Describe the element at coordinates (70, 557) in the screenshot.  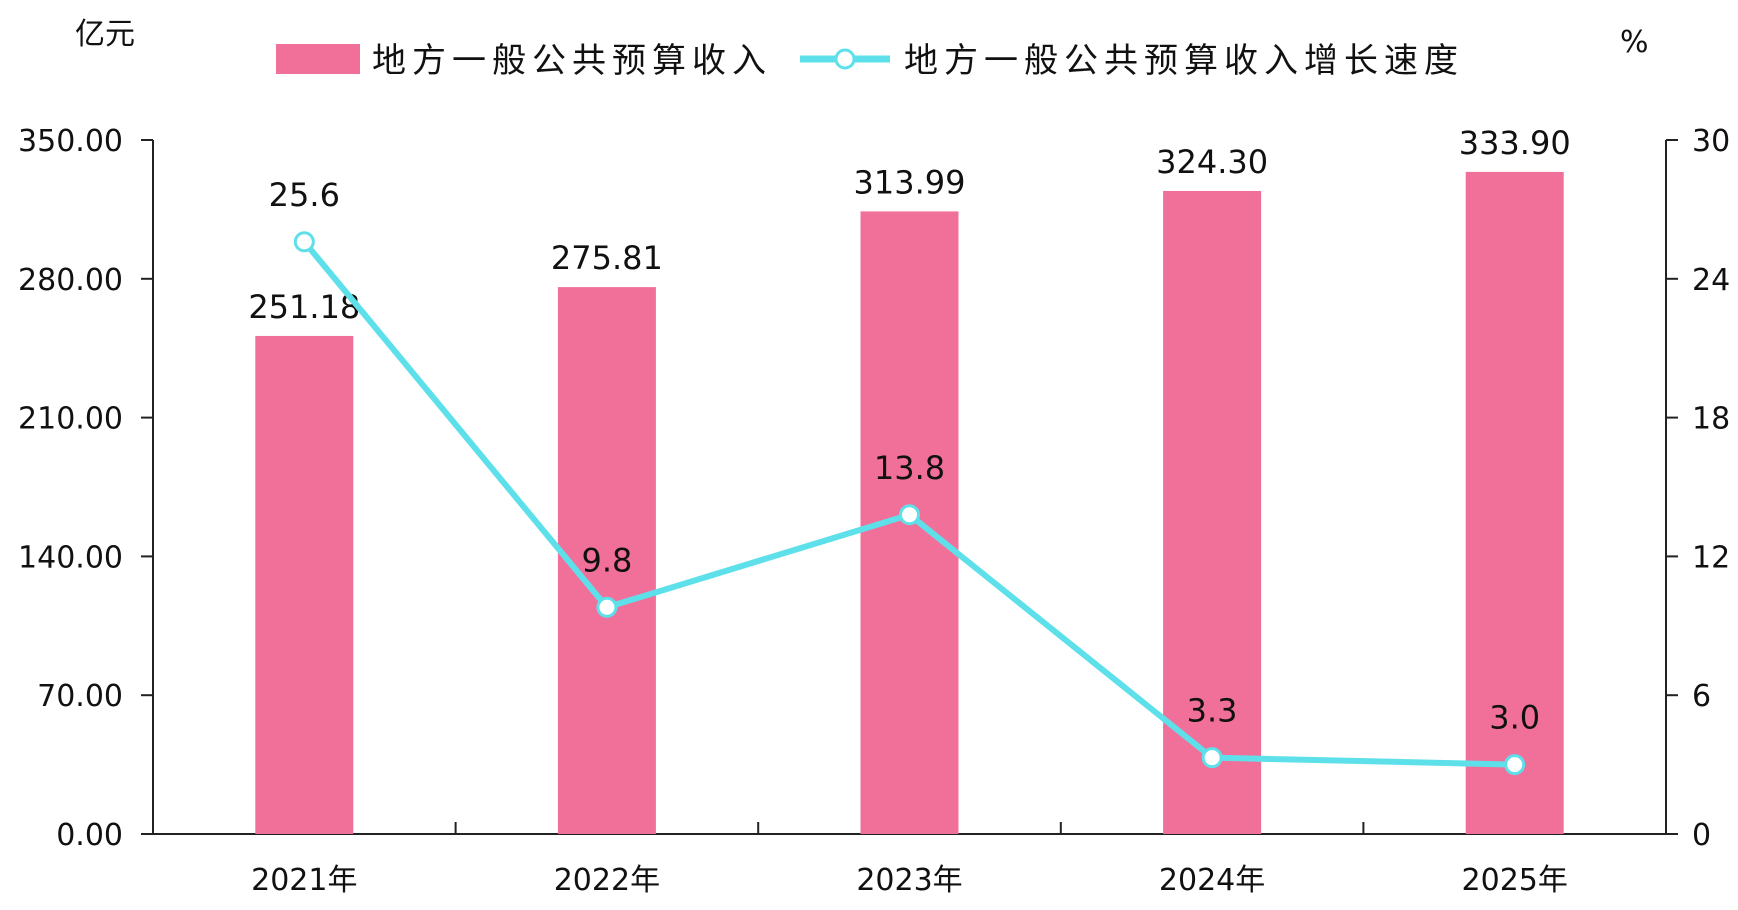
I see `left-tick-label: 140.00` at that location.